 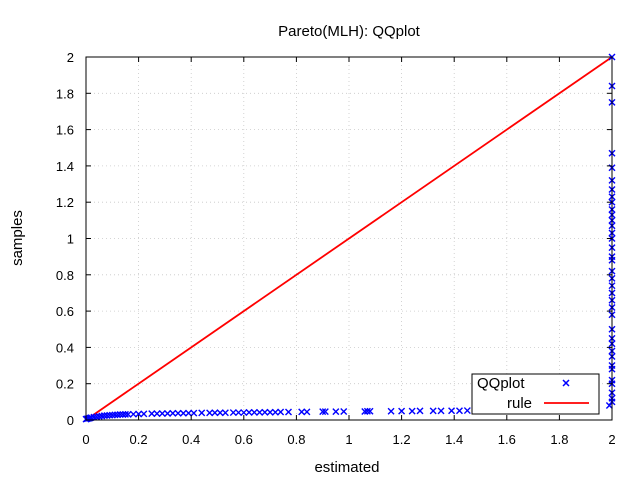 I want to click on legend-label-qqplot: QQplot, so click(x=501, y=383).